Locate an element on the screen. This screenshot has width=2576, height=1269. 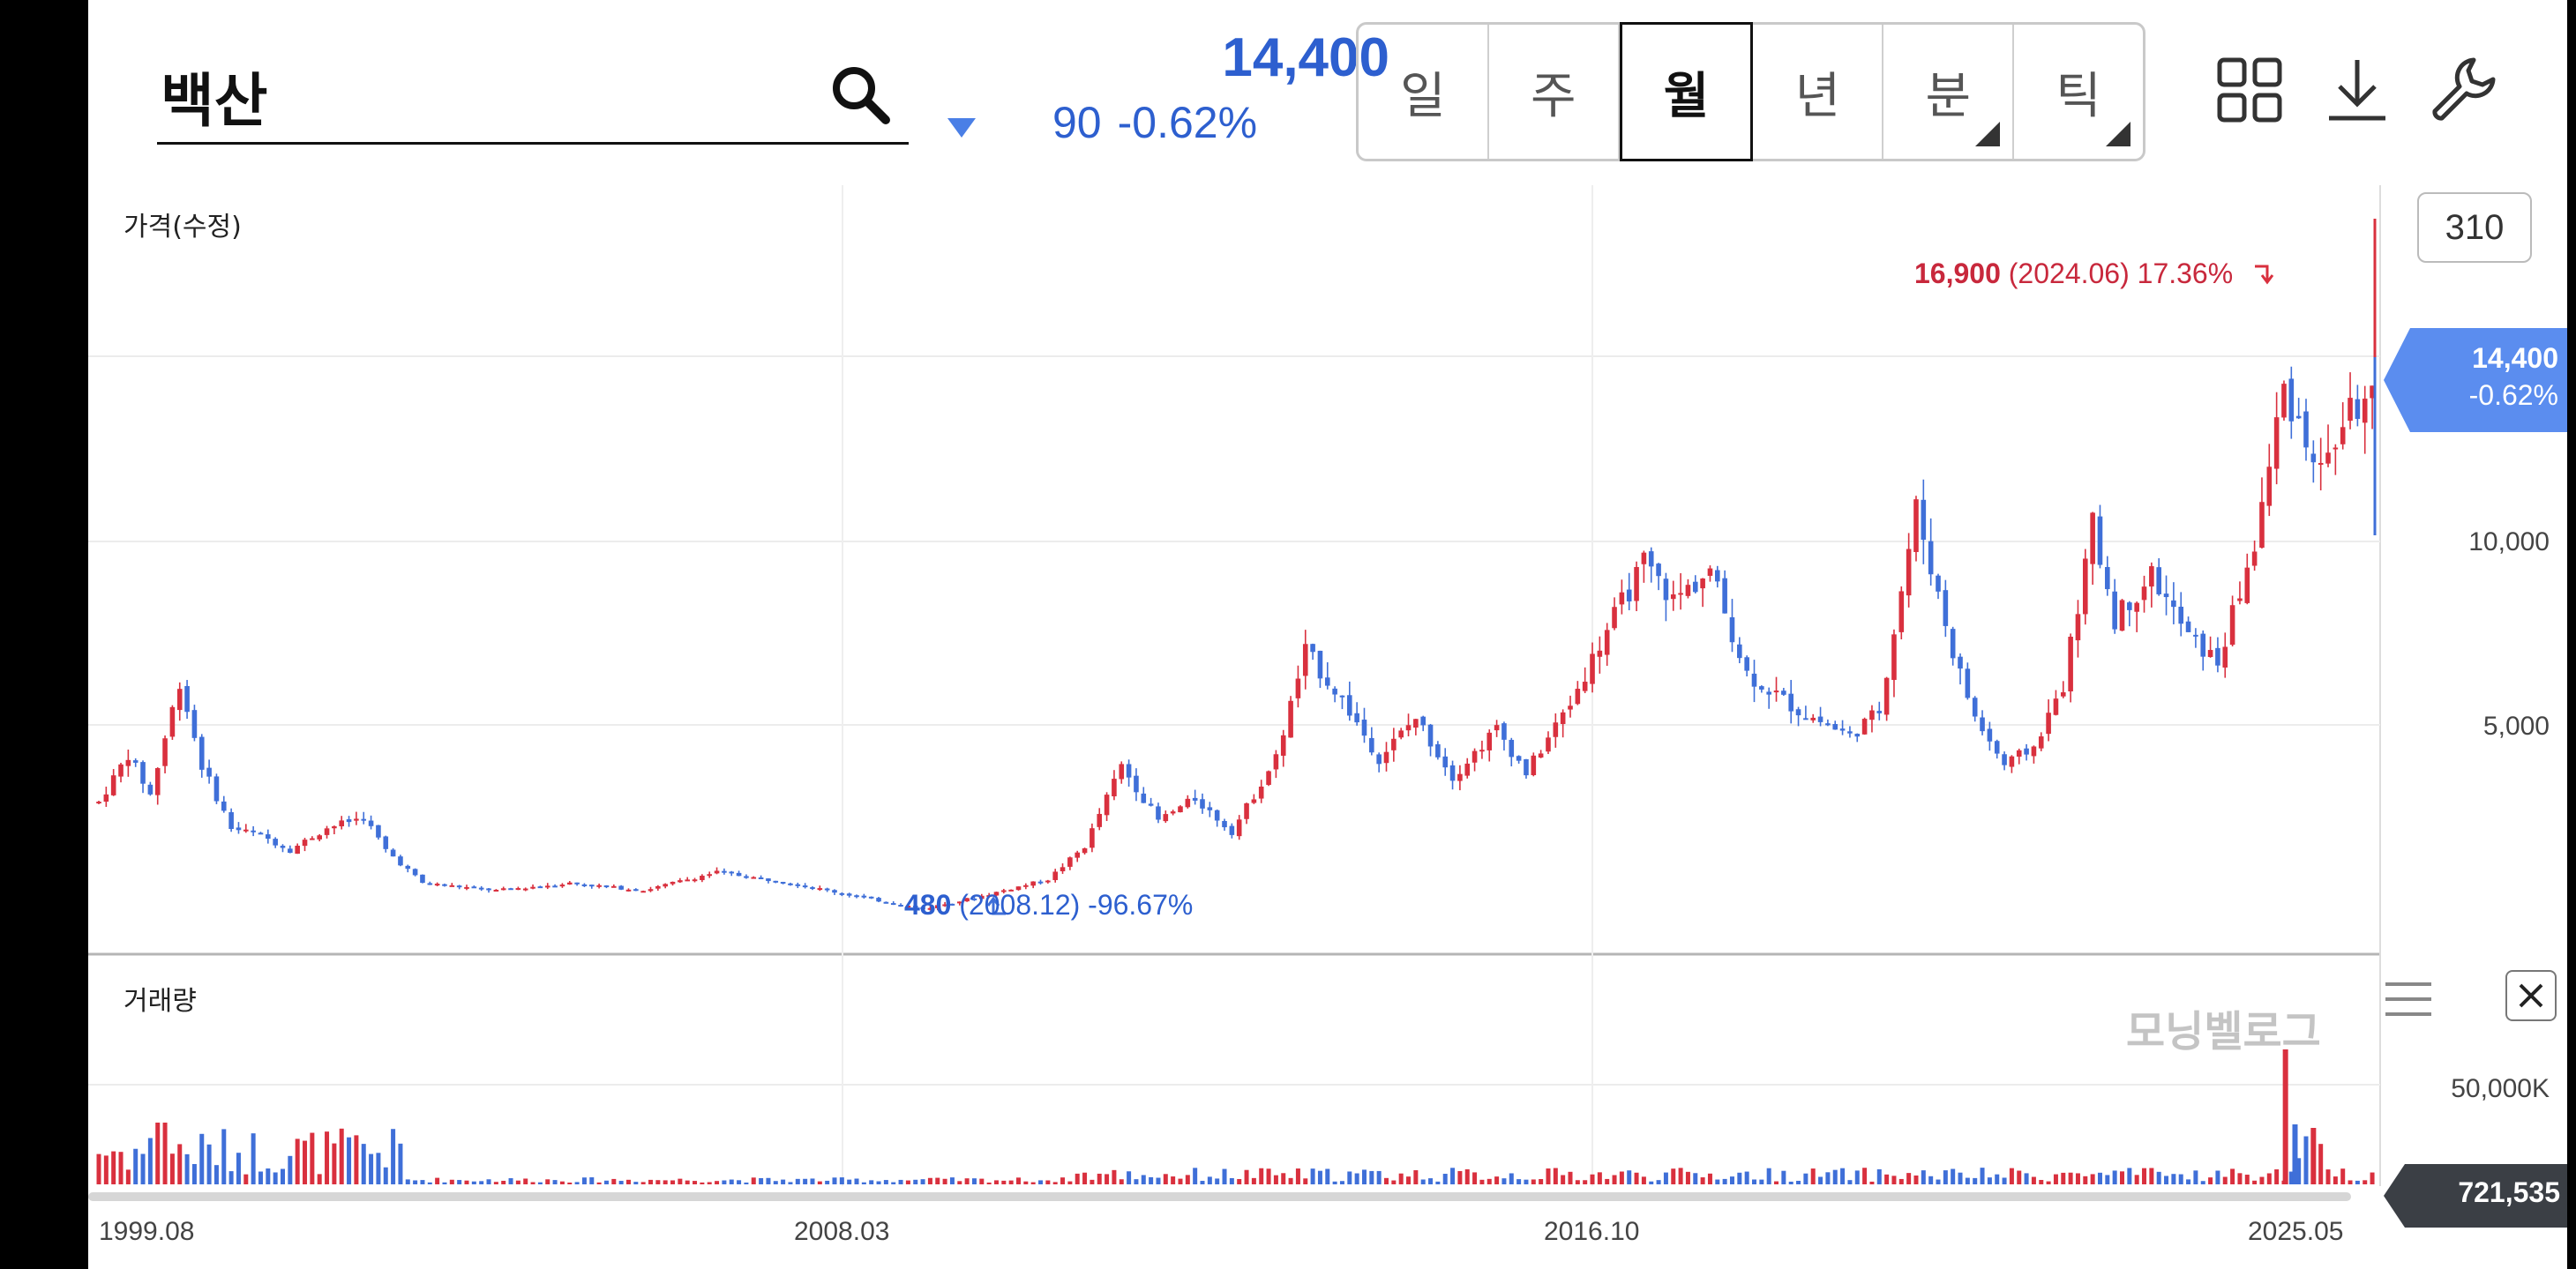
period-tick-button: 틱 is located at coordinates (2079, 92).